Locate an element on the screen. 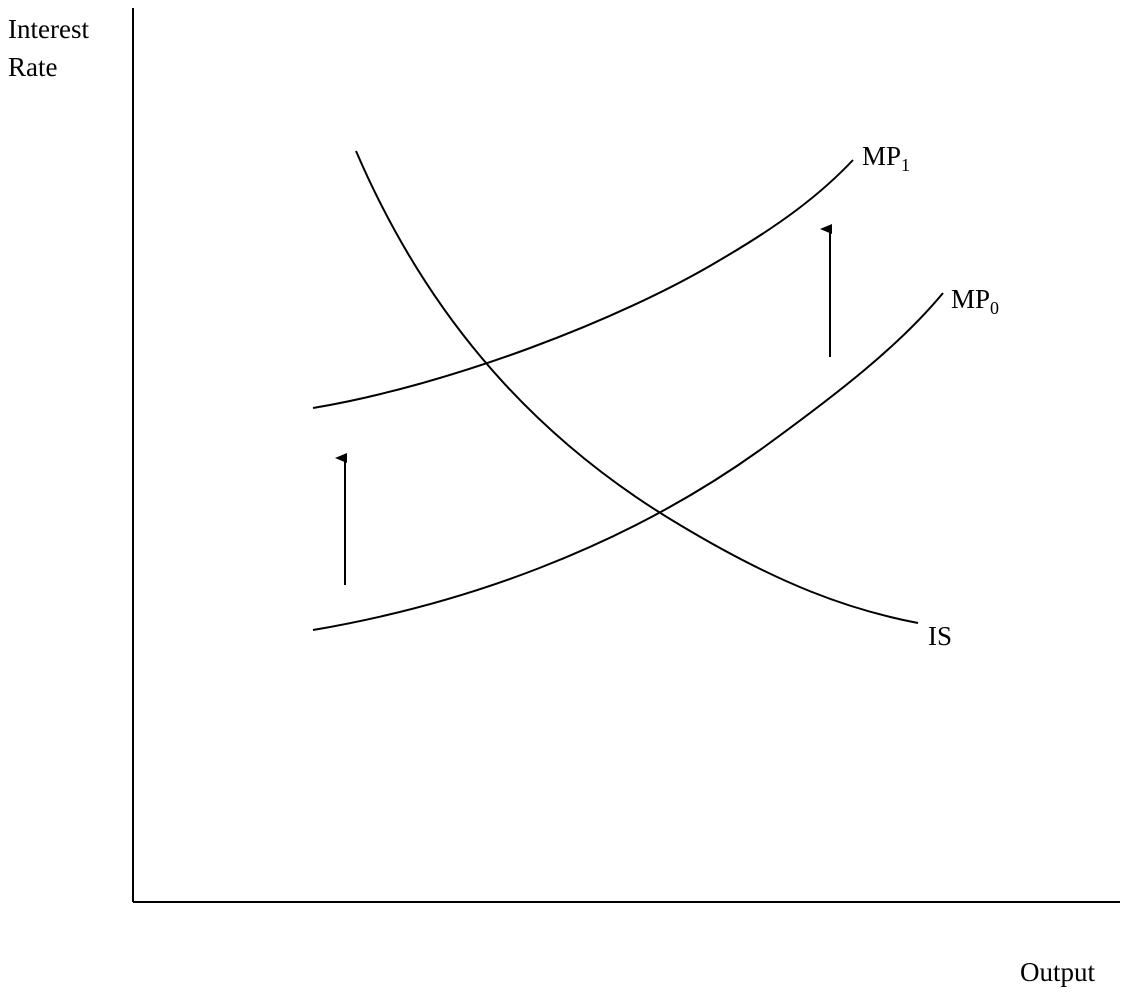 The image size is (1126, 997). mp1-label: MP1 is located at coordinates (886, 158).